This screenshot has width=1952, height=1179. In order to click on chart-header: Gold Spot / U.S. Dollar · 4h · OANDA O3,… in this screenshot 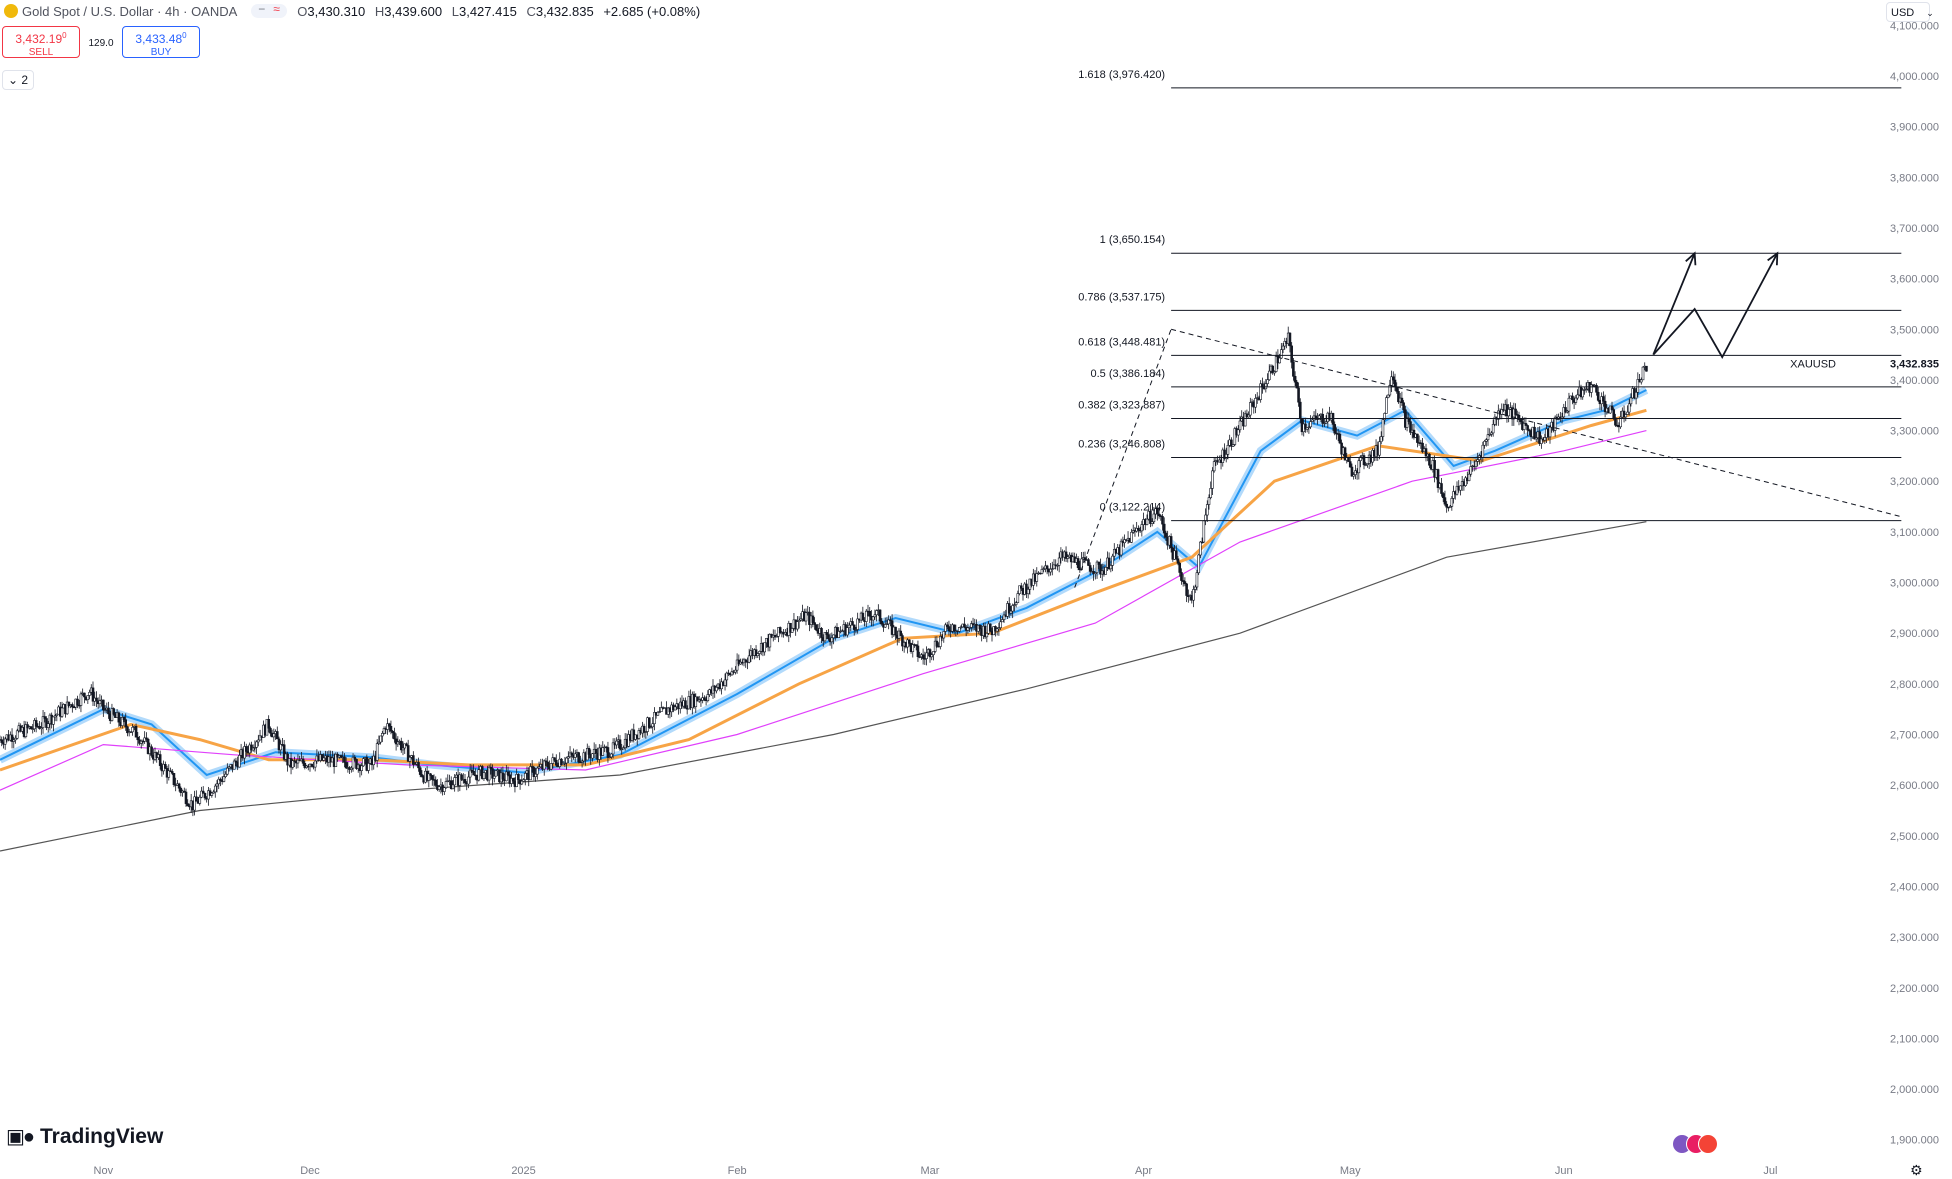, I will do `click(355, 11)`.